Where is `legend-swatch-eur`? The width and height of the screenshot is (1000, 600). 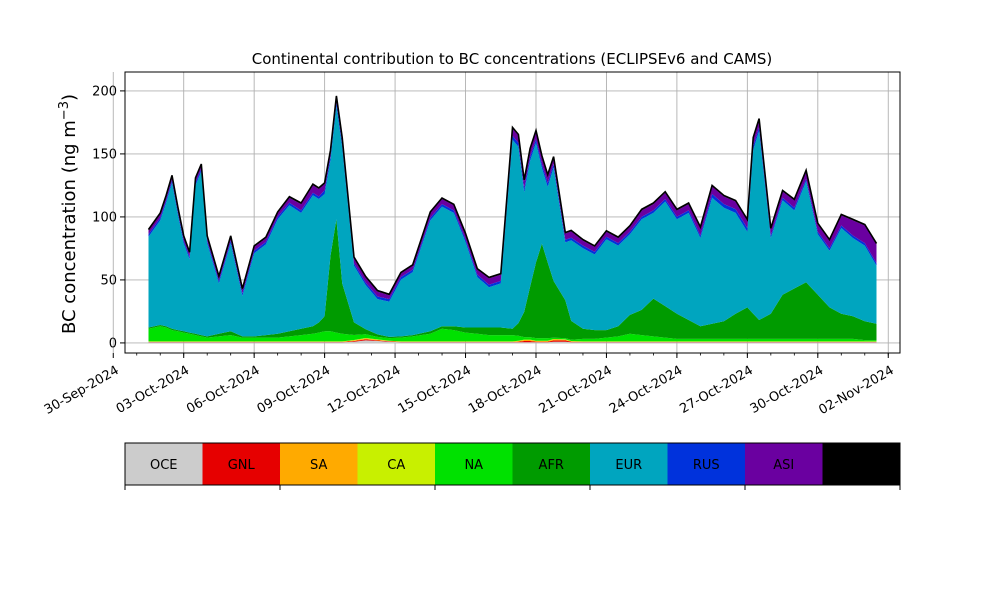
legend-swatch-eur is located at coordinates (629, 464).